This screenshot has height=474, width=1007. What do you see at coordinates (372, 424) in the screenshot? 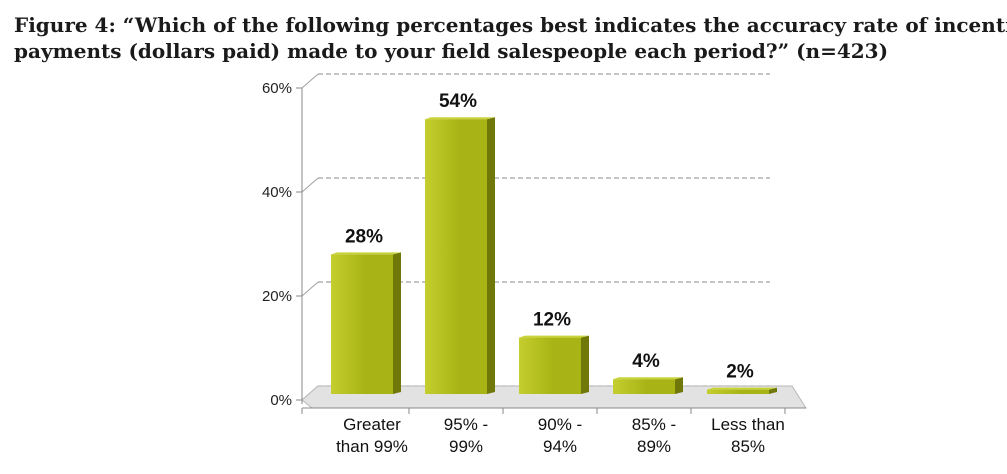
I see `x-tick-label: Greater` at bounding box center [372, 424].